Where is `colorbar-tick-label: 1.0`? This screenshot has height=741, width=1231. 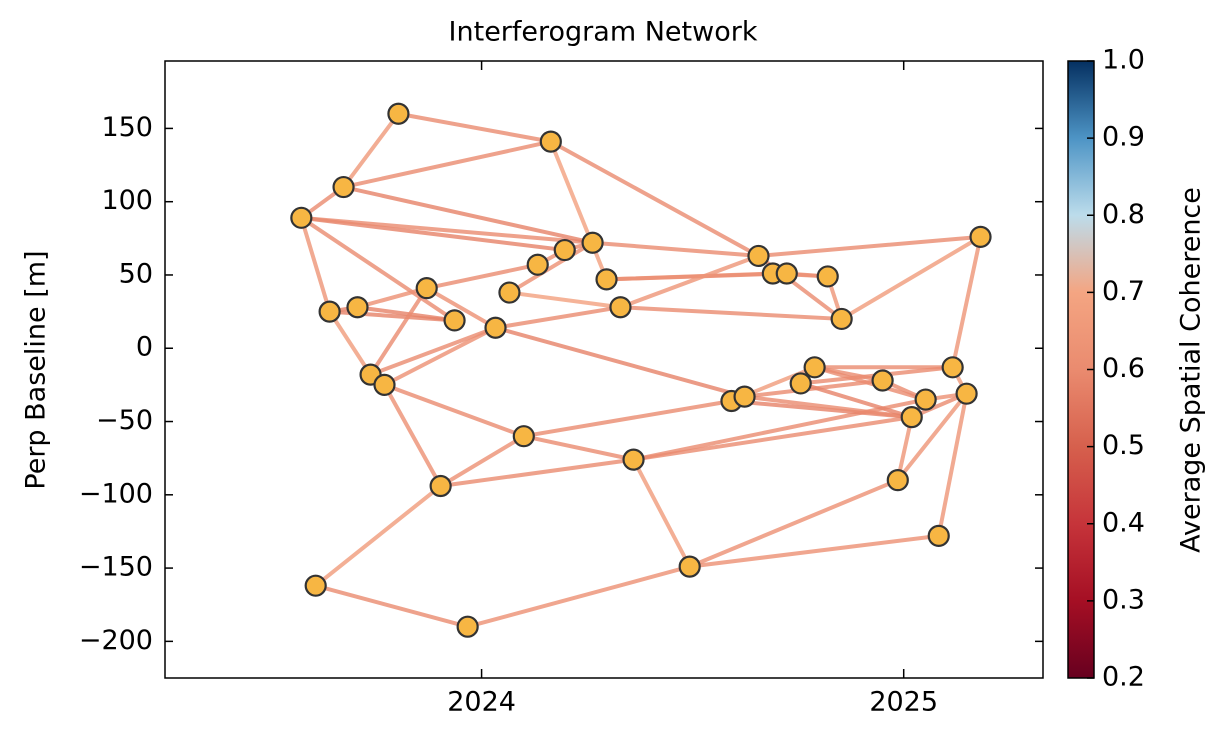
colorbar-tick-label: 1.0 is located at coordinates (1123, 60).